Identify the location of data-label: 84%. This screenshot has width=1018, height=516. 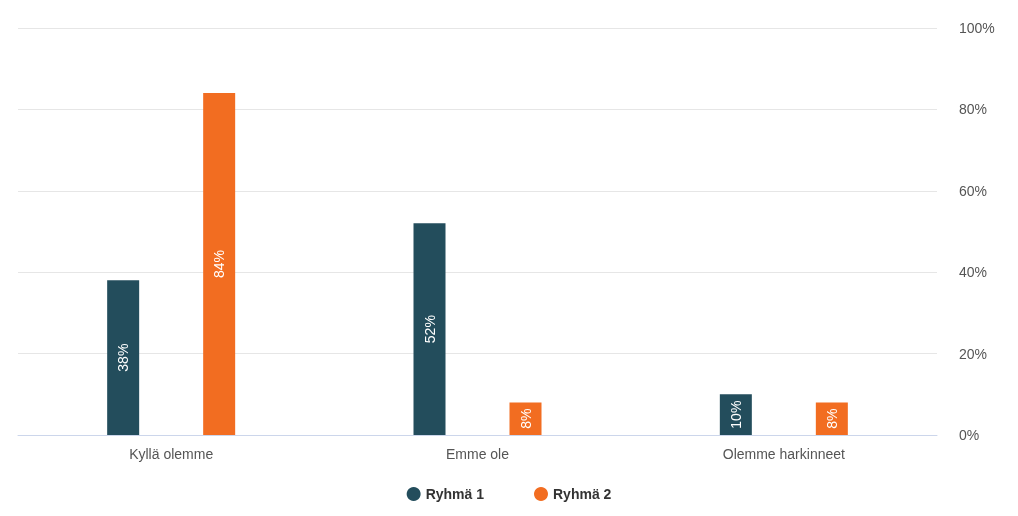
(219, 264).